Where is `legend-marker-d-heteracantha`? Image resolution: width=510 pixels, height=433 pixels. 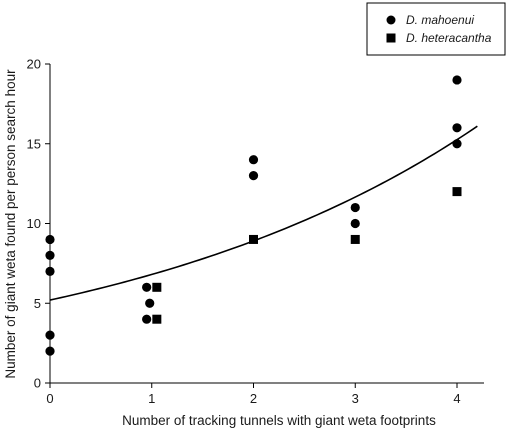 legend-marker-d-heteracantha is located at coordinates (391, 38).